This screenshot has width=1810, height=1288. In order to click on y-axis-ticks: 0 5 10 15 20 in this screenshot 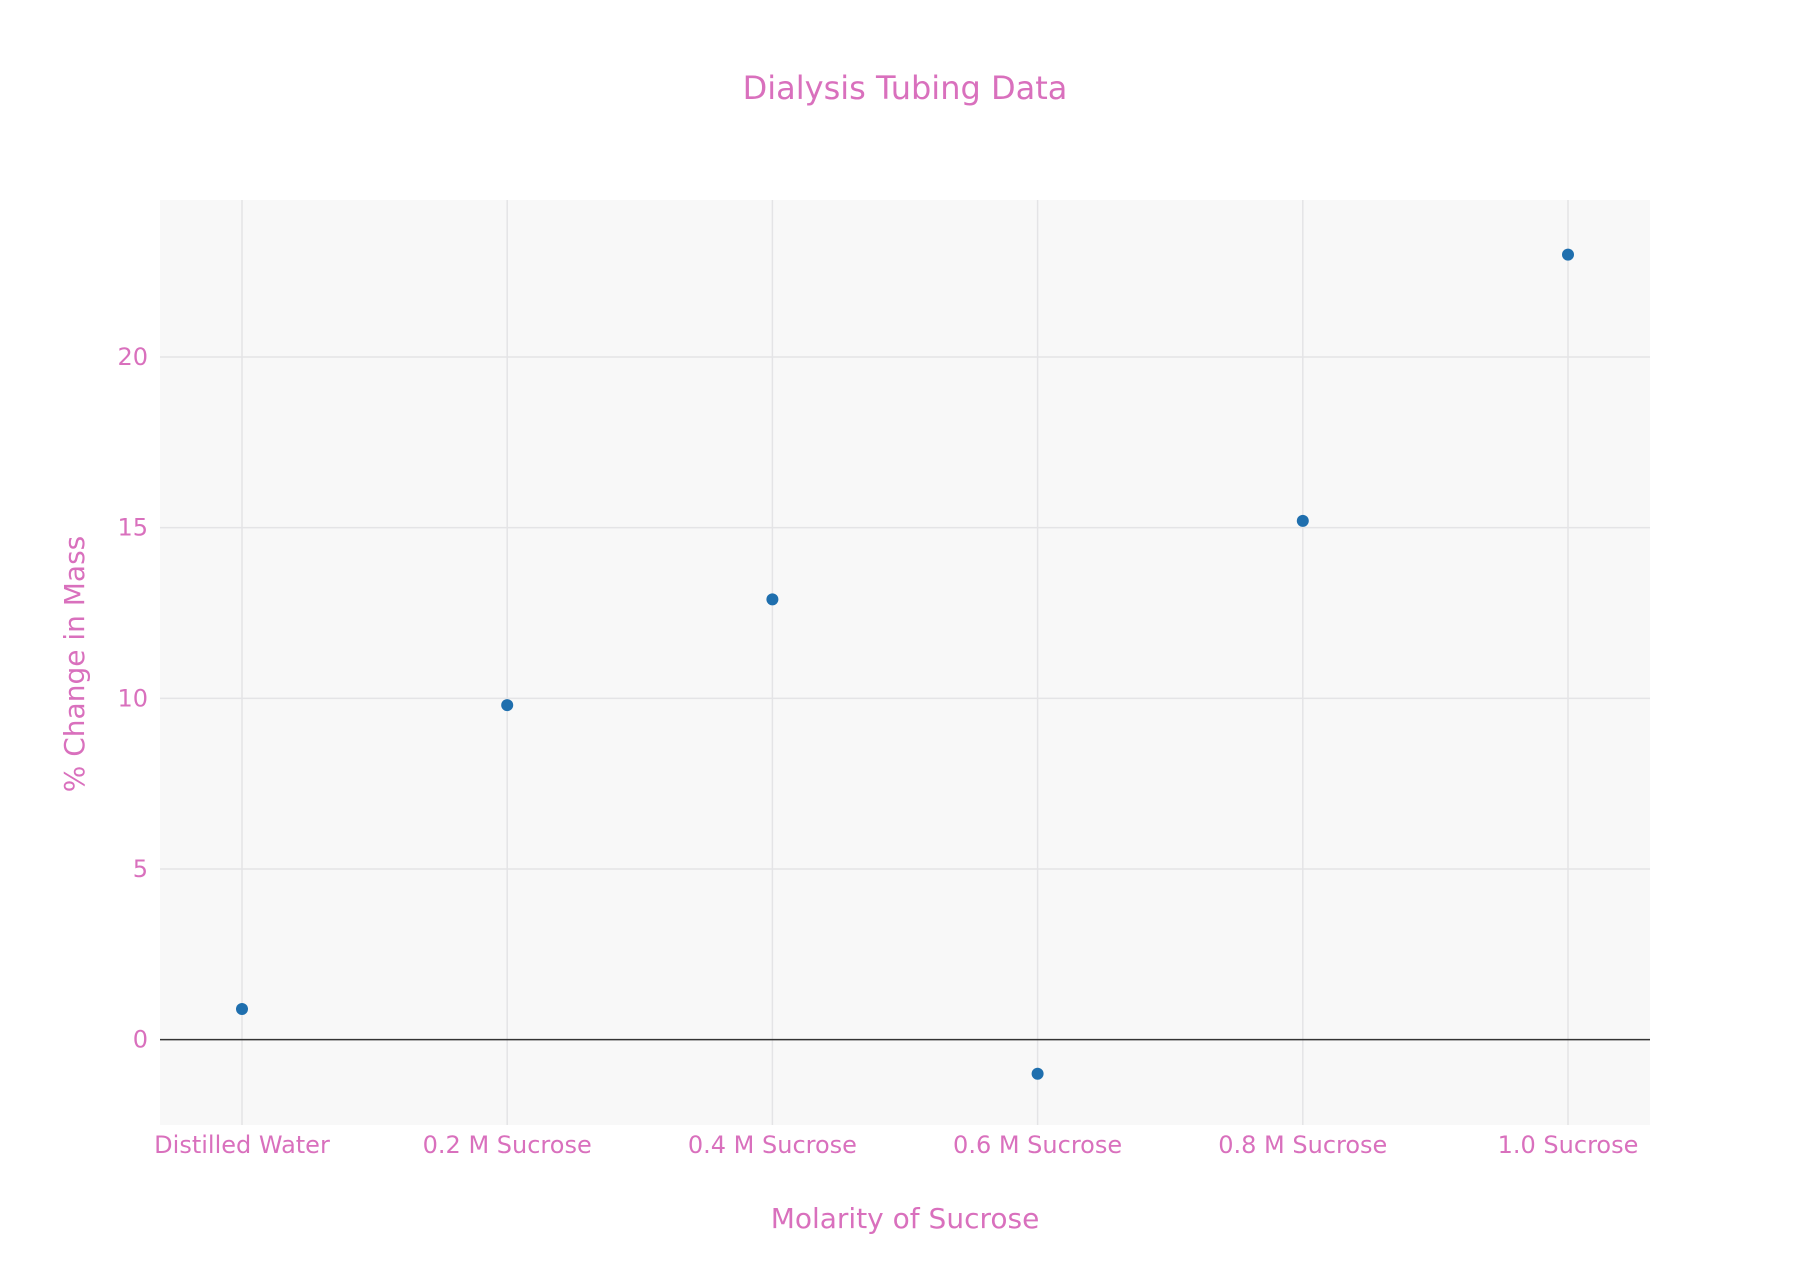, I will do `click(132, 698)`.